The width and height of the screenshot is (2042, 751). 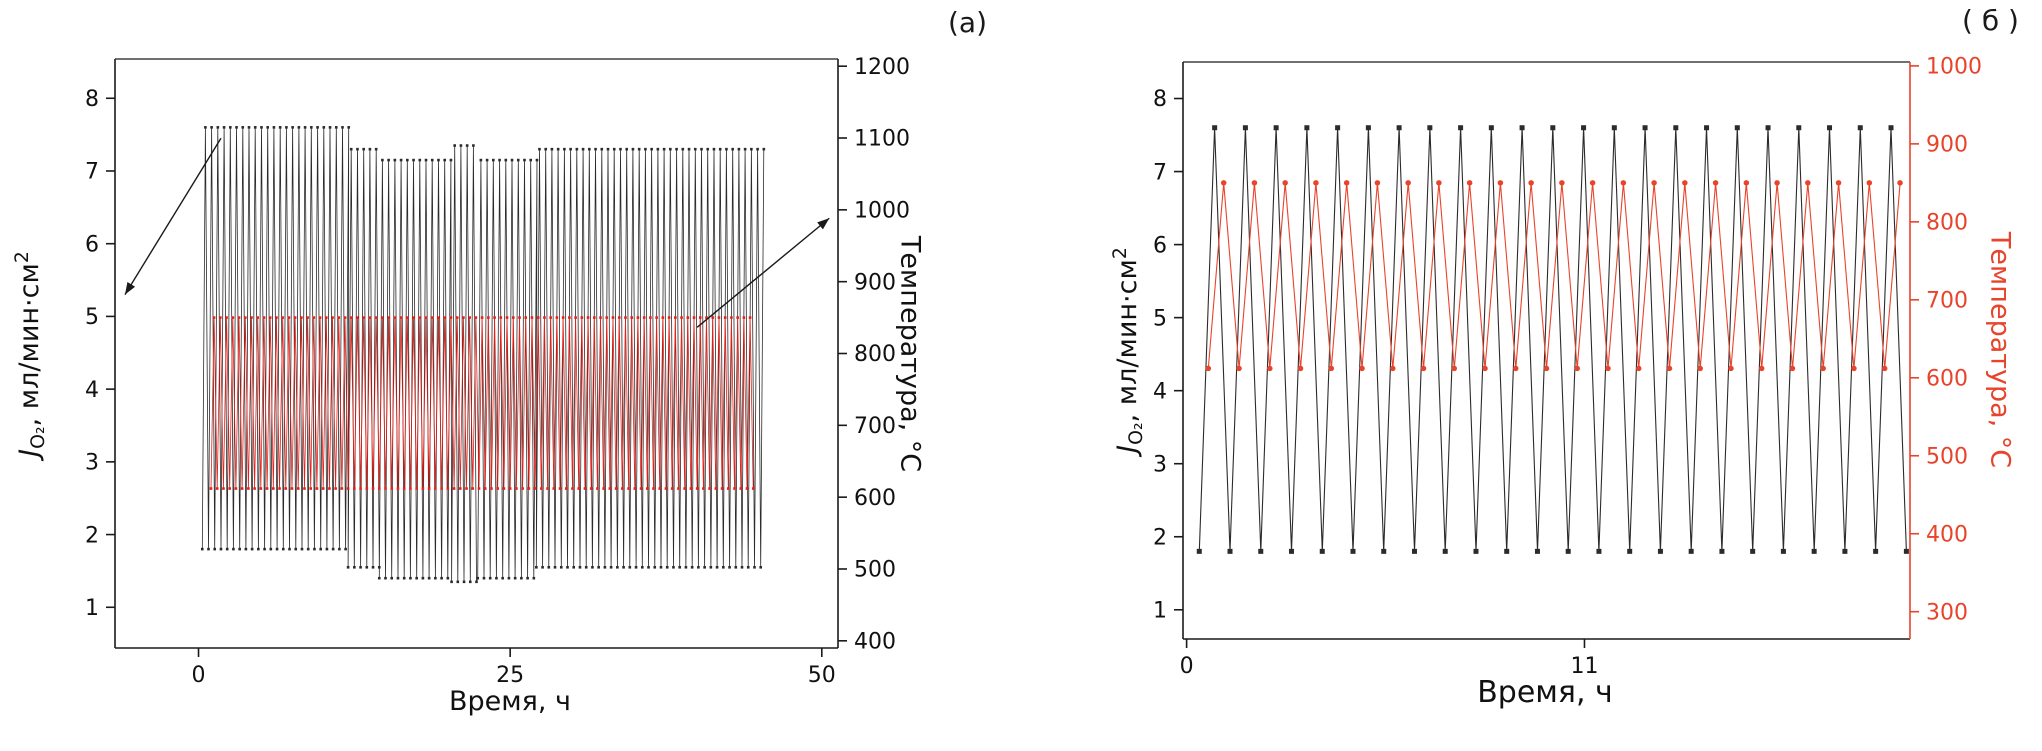 I want to click on panel-b-temperature-line, so click(x=1554, y=275).